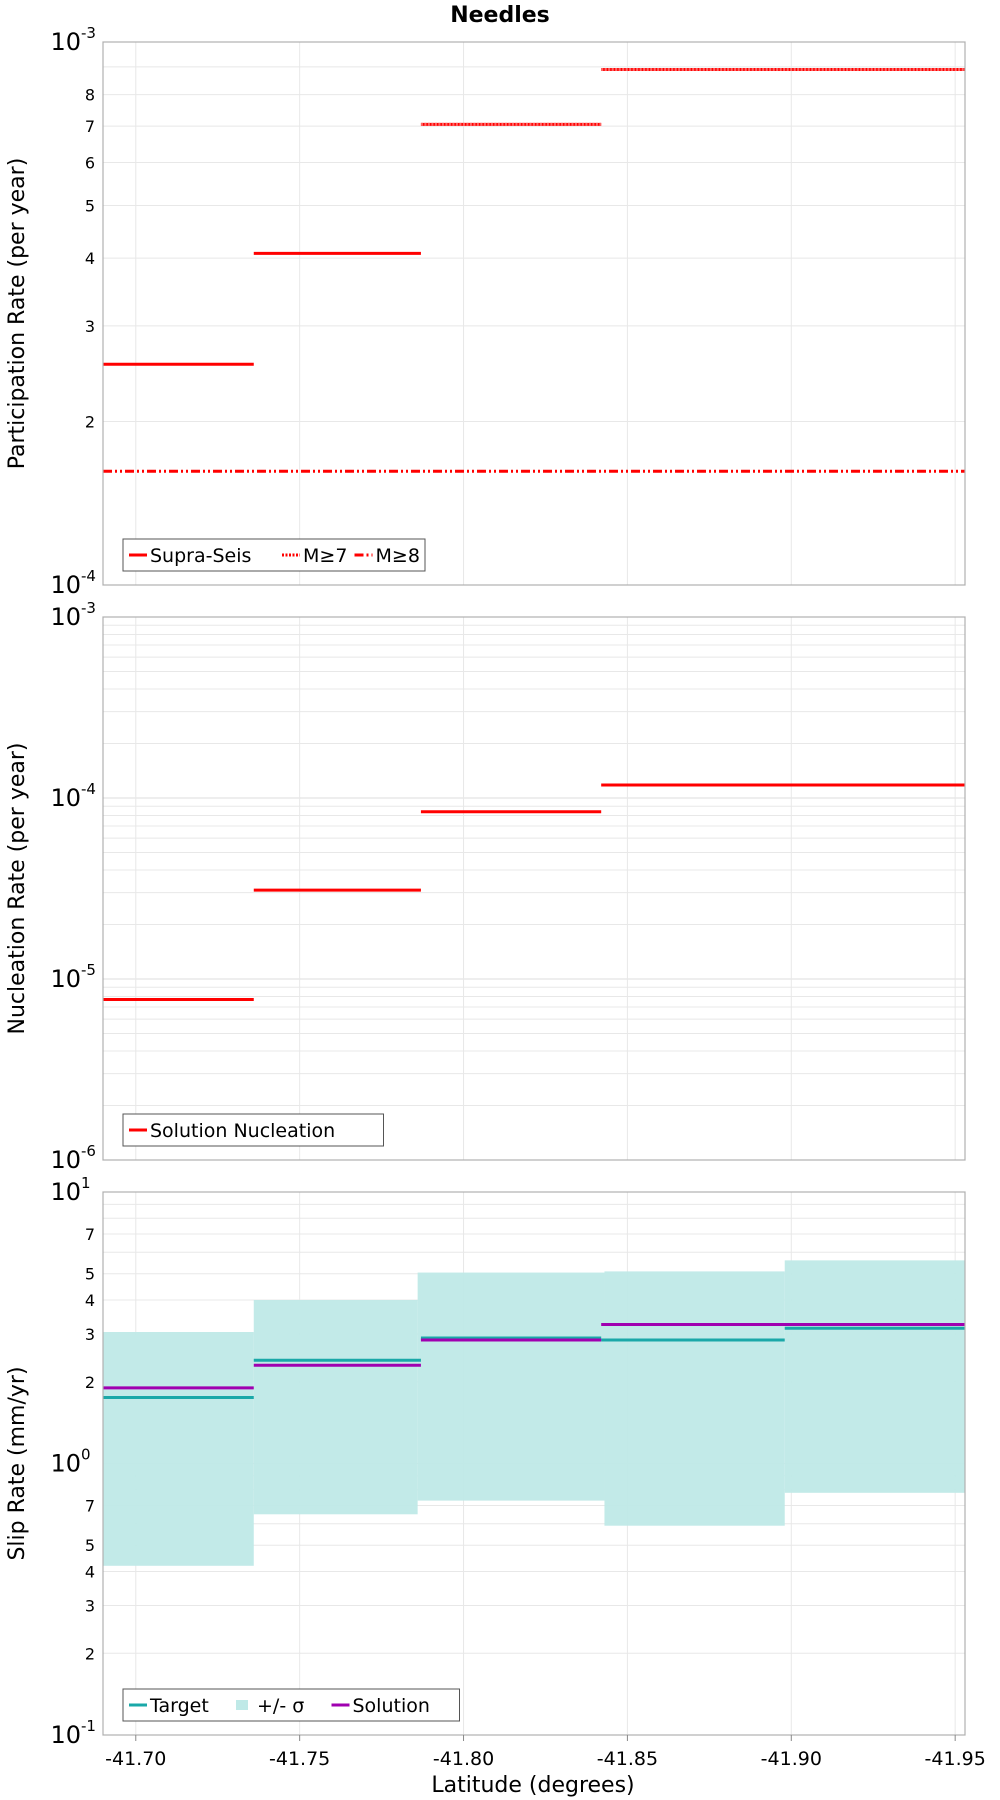 The image size is (1000, 1800). I want to click on series-supra-seis, so click(534, 216).